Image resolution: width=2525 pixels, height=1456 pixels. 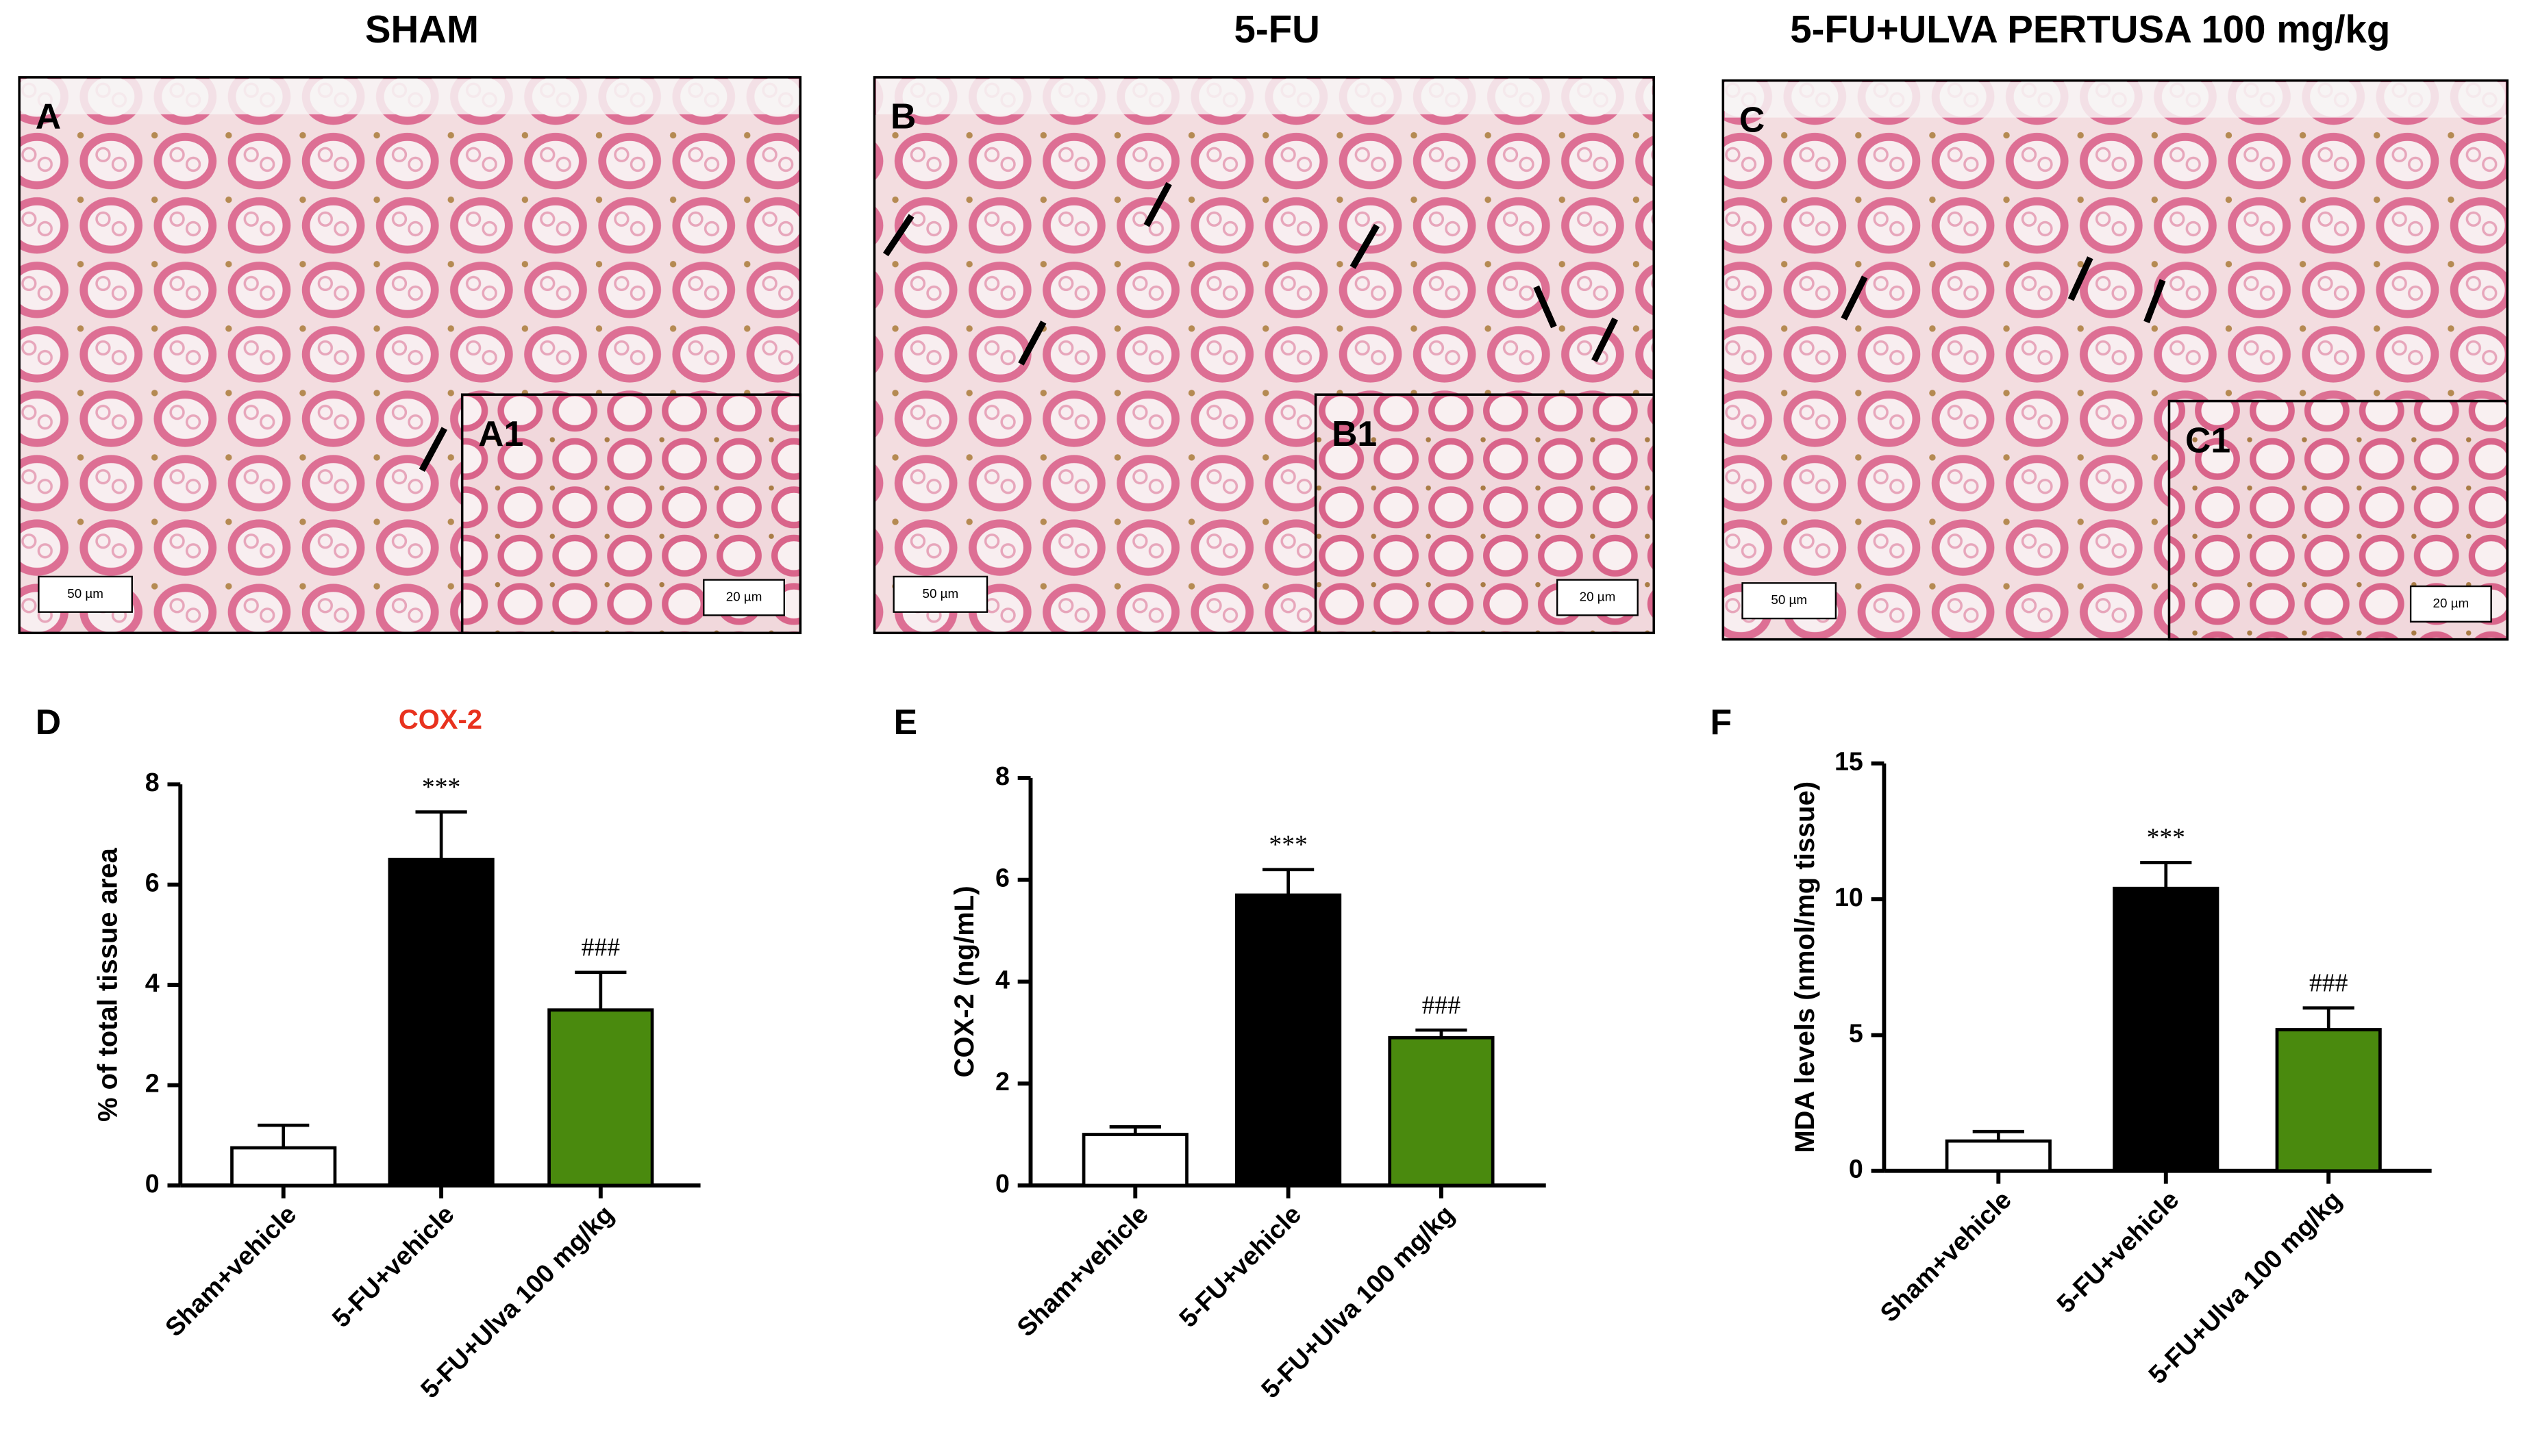 I want to click on micrograph-title: 5-FU+ULVA PERTUSA 100 mg/kg, so click(x=2090, y=29).